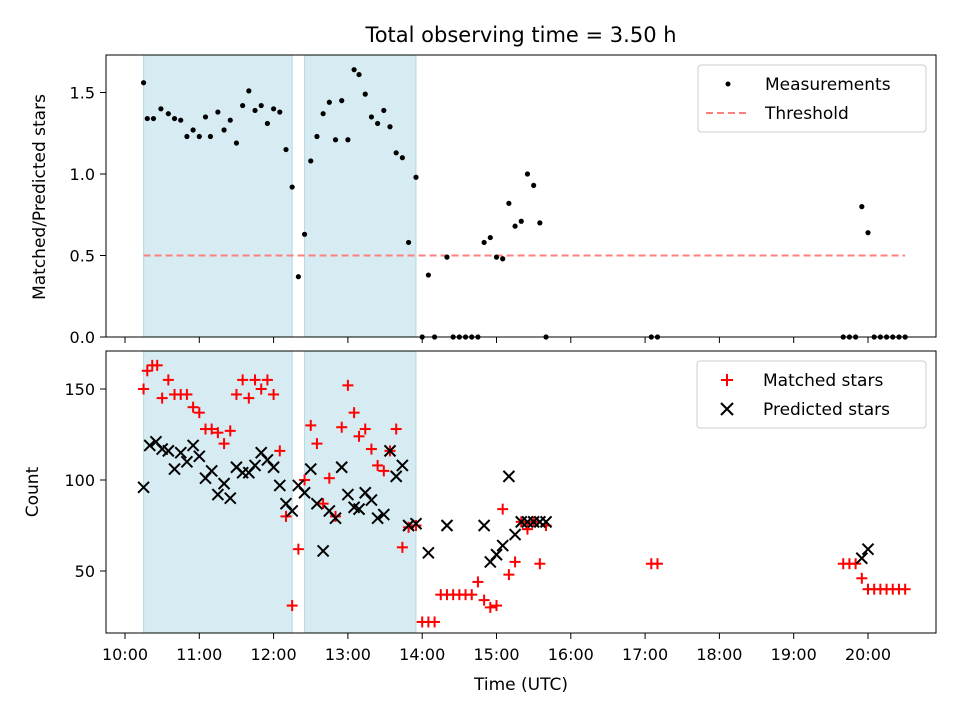 The width and height of the screenshot is (960, 720). I want to click on x-tick-label: 20:00, so click(868, 654).